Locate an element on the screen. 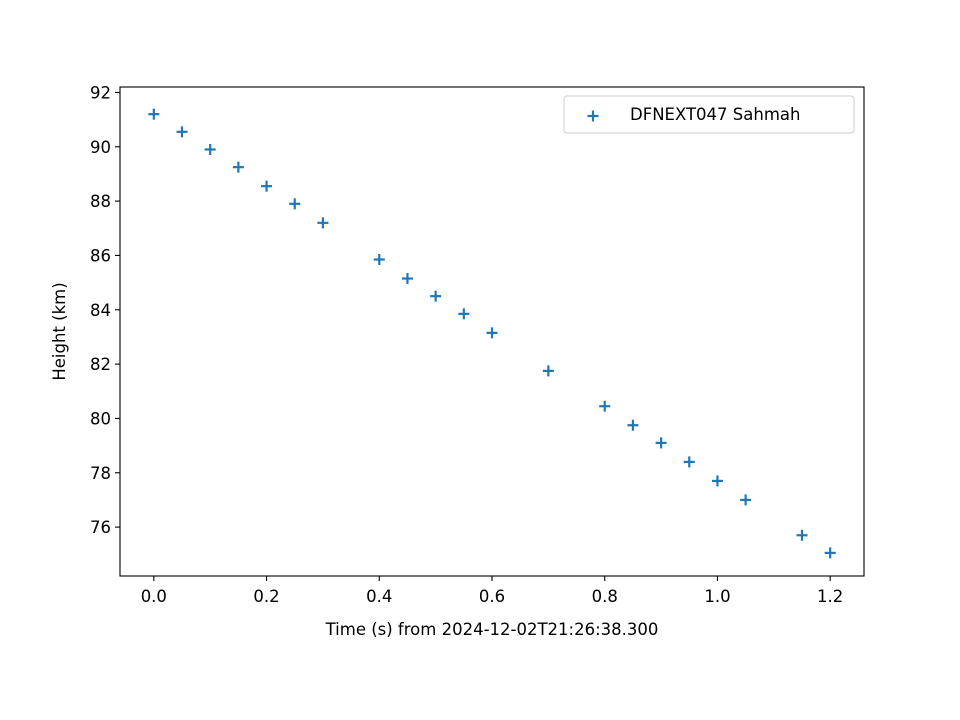 This screenshot has width=960, height=720. legend-frame is located at coordinates (709, 114).